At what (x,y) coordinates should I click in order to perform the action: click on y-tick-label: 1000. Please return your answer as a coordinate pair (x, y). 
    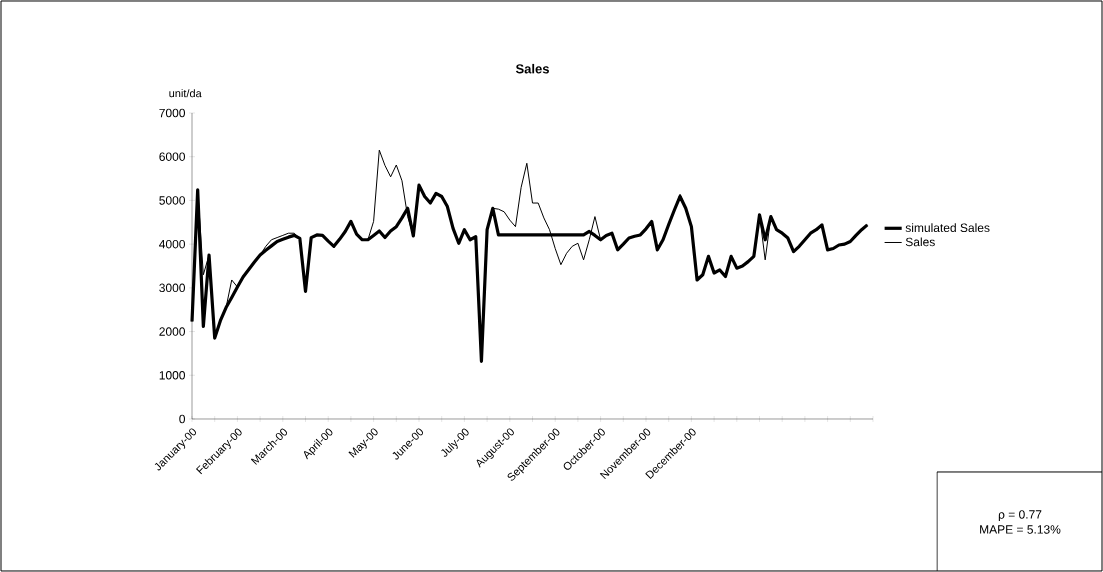
    Looking at the image, I should click on (172, 375).